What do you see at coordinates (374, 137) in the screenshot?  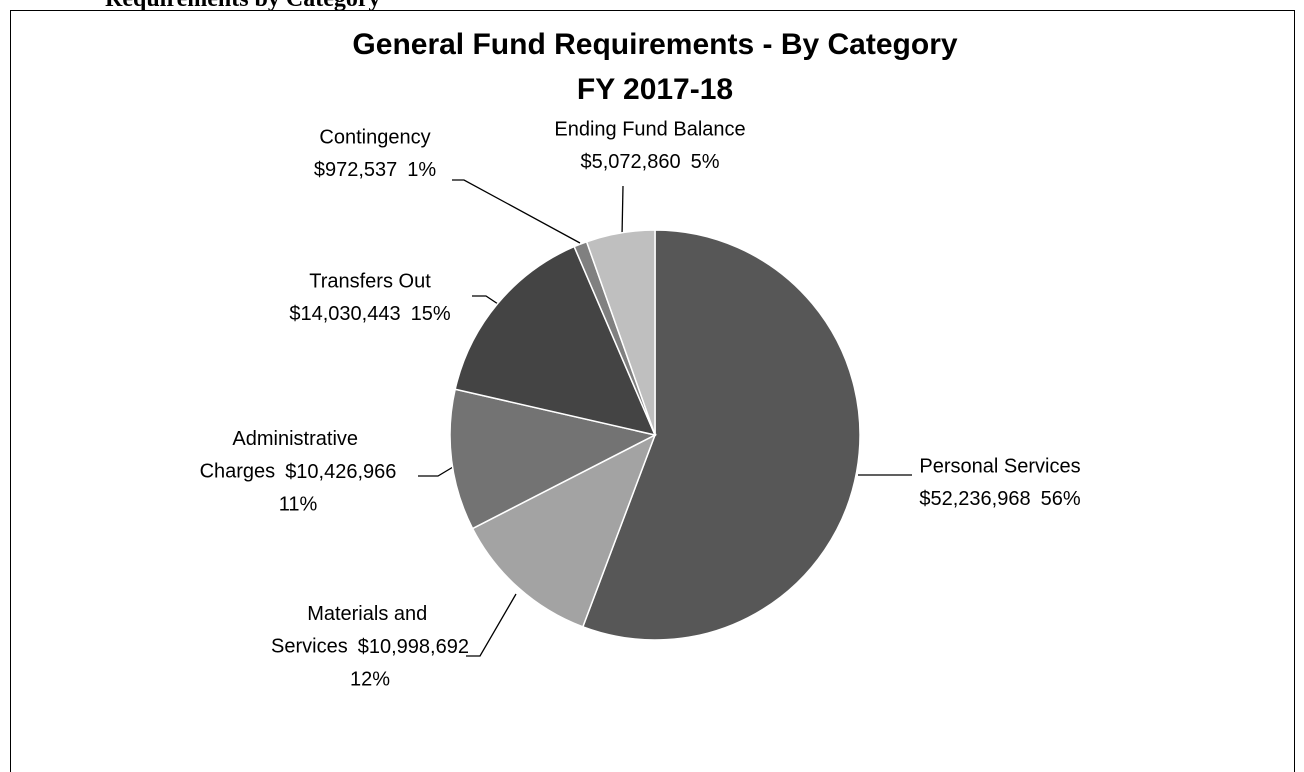 I see `slice-label-name: Contingency` at bounding box center [374, 137].